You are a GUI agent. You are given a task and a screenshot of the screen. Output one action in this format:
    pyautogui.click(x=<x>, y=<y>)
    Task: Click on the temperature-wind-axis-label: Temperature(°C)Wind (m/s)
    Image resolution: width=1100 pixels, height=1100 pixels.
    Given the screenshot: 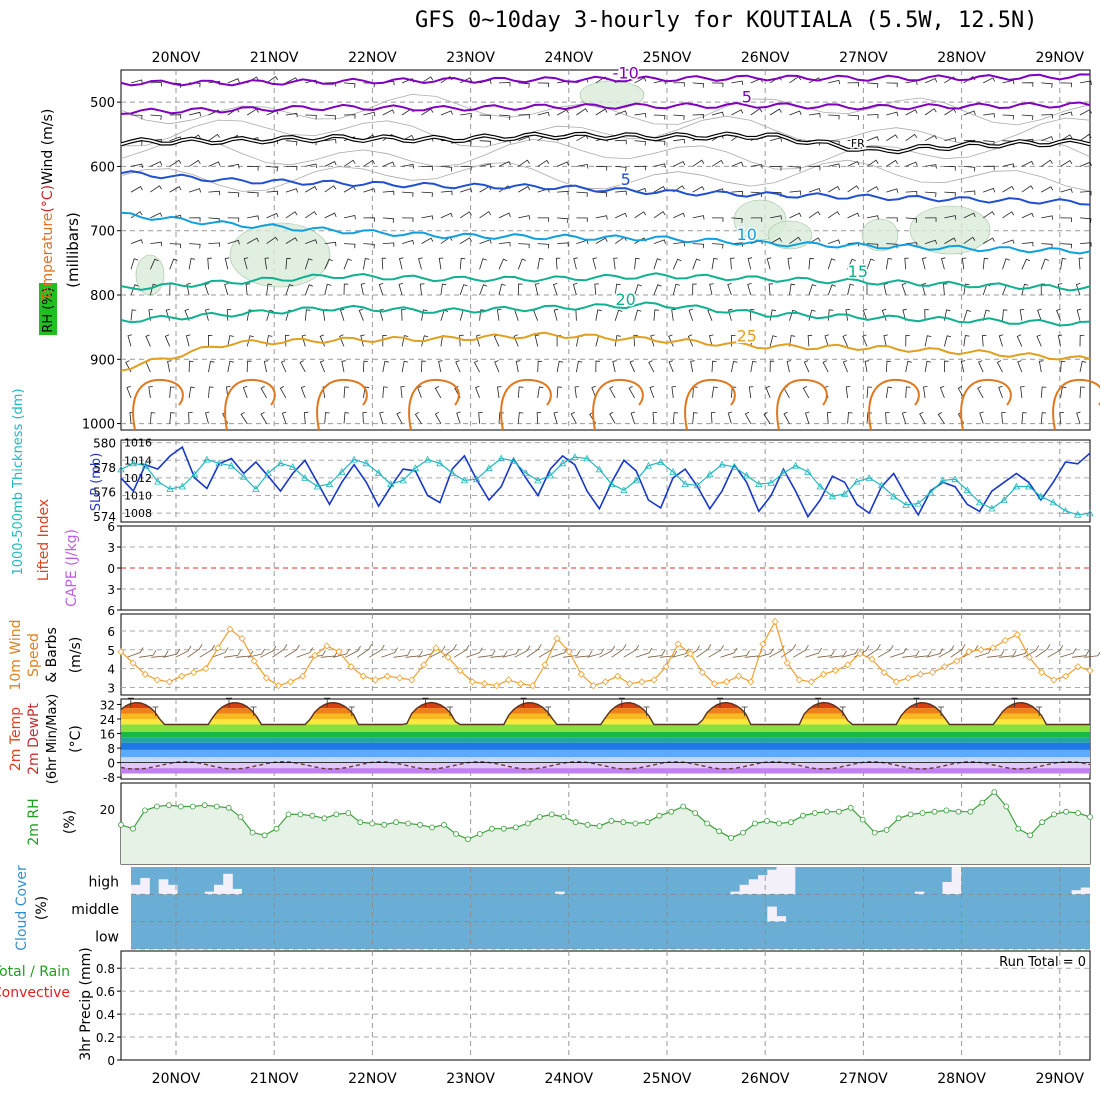 What is the action you would take?
    pyautogui.click(x=48, y=206)
    